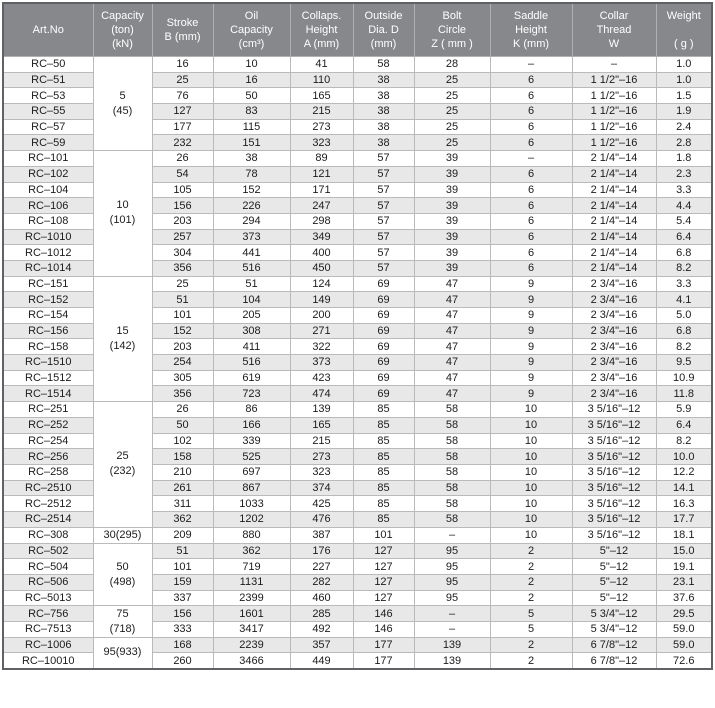 This screenshot has height=708, width=715. Describe the element at coordinates (321, 598) in the screenshot. I see `cell-collapsed-height: 460` at that location.